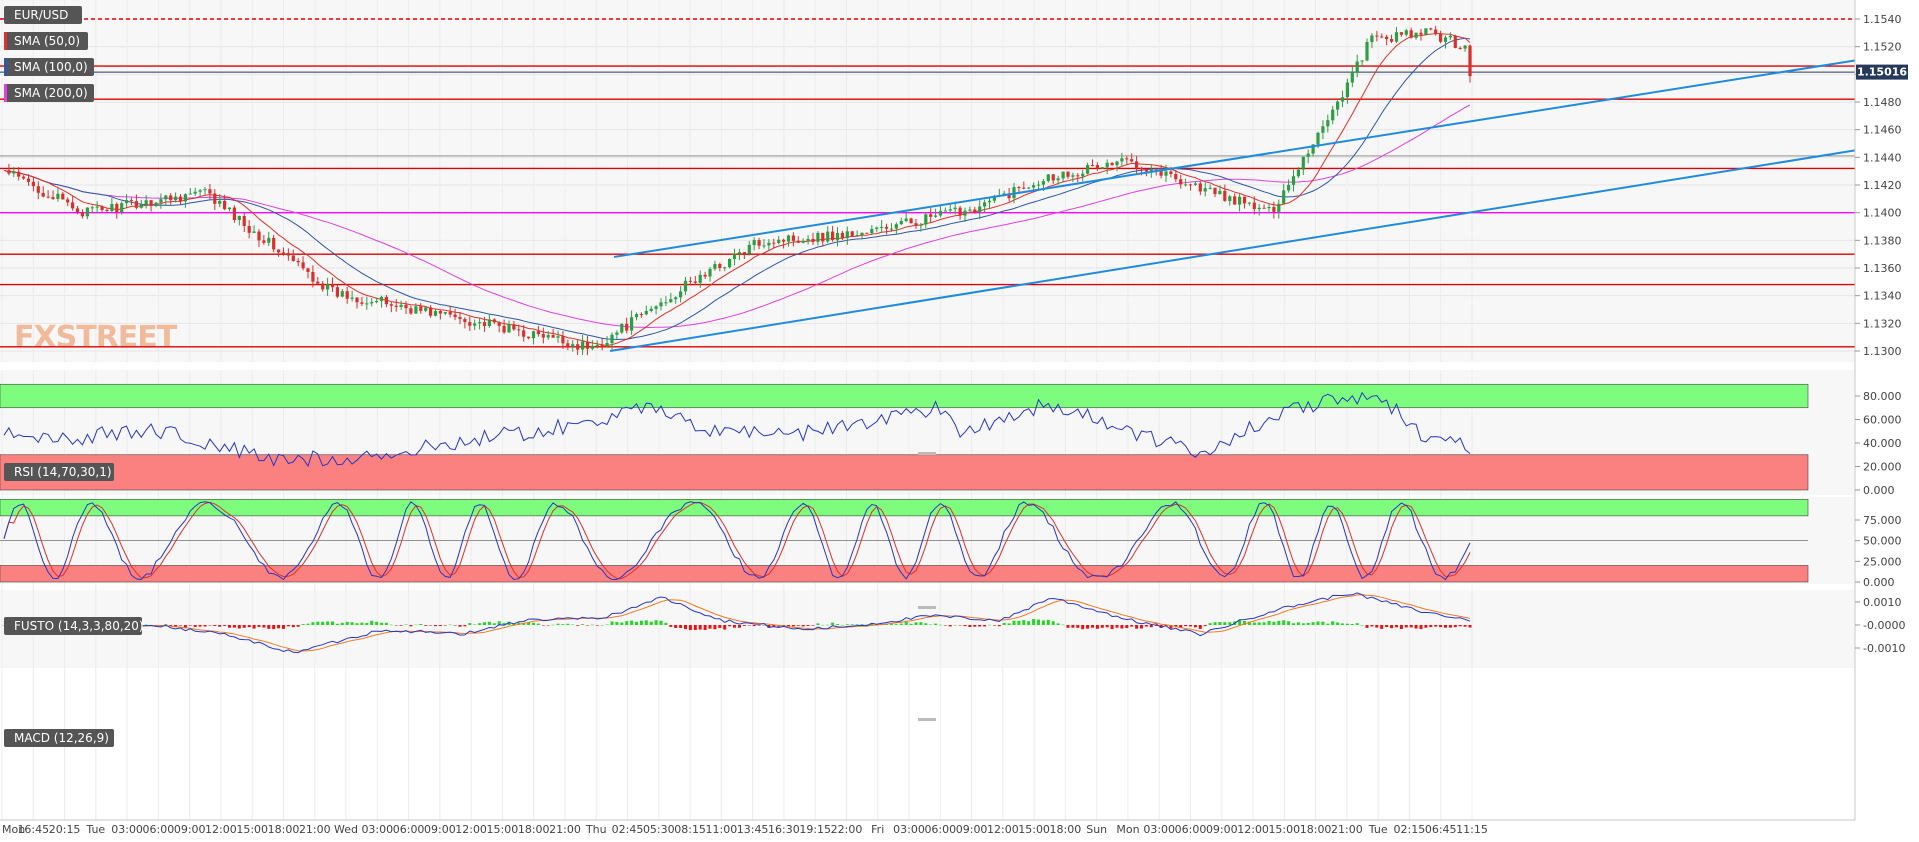  Describe the element at coordinates (59, 738) in the screenshot. I see `macd-badge: MACD (12,26,9)` at that location.